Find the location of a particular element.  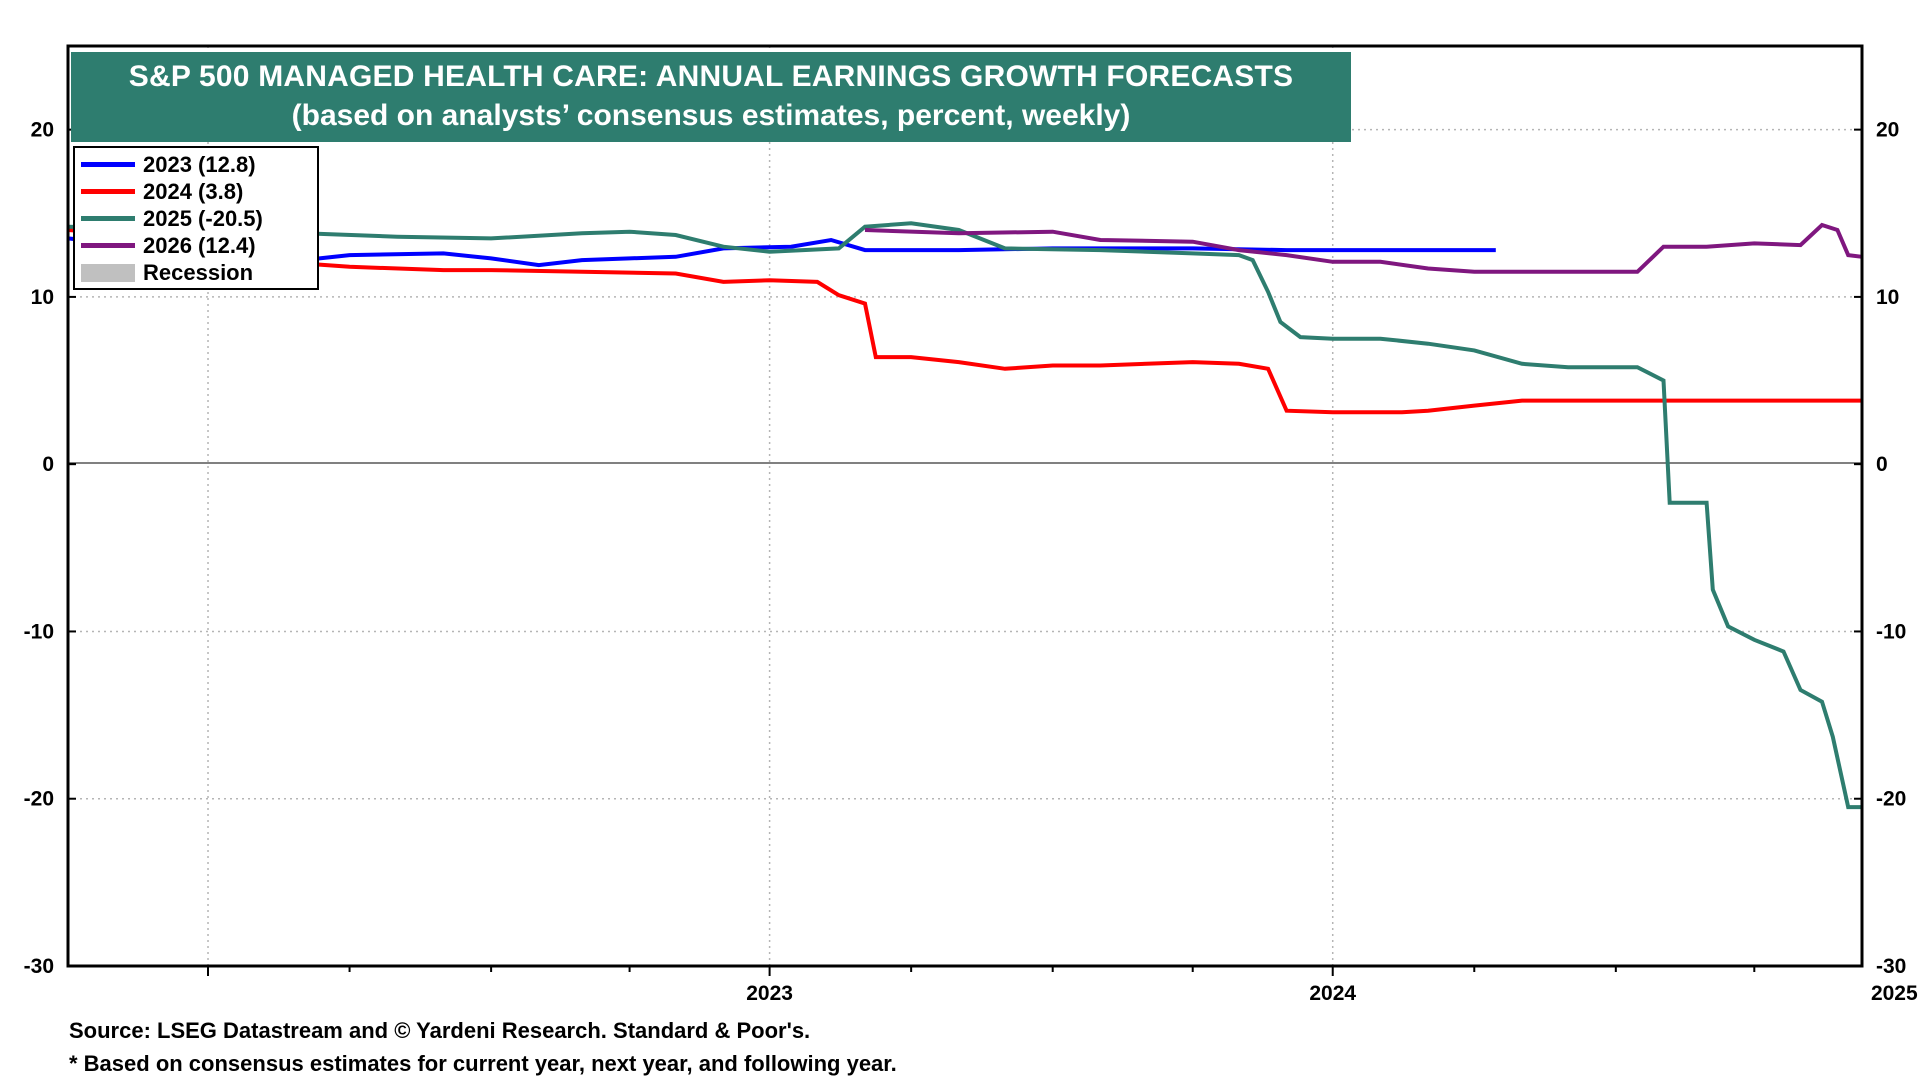

legend-label-2024: 2024 (3.8) is located at coordinates (193, 191).